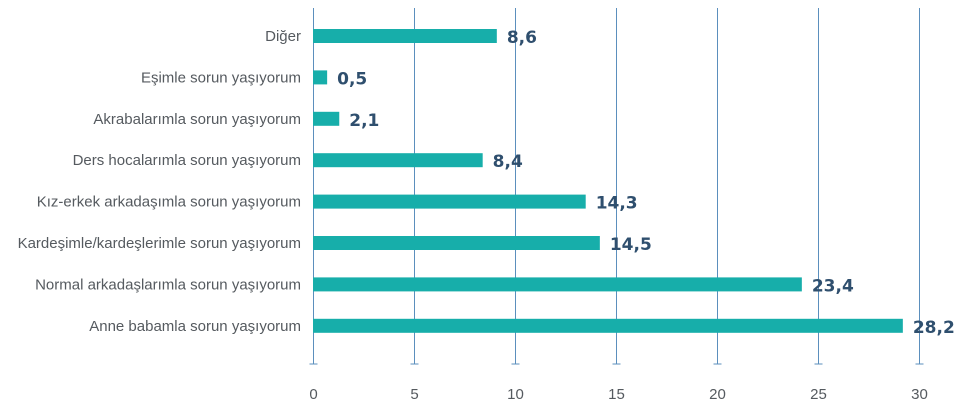  What do you see at coordinates (414, 394) in the screenshot?
I see `x-tick-label: 5` at bounding box center [414, 394].